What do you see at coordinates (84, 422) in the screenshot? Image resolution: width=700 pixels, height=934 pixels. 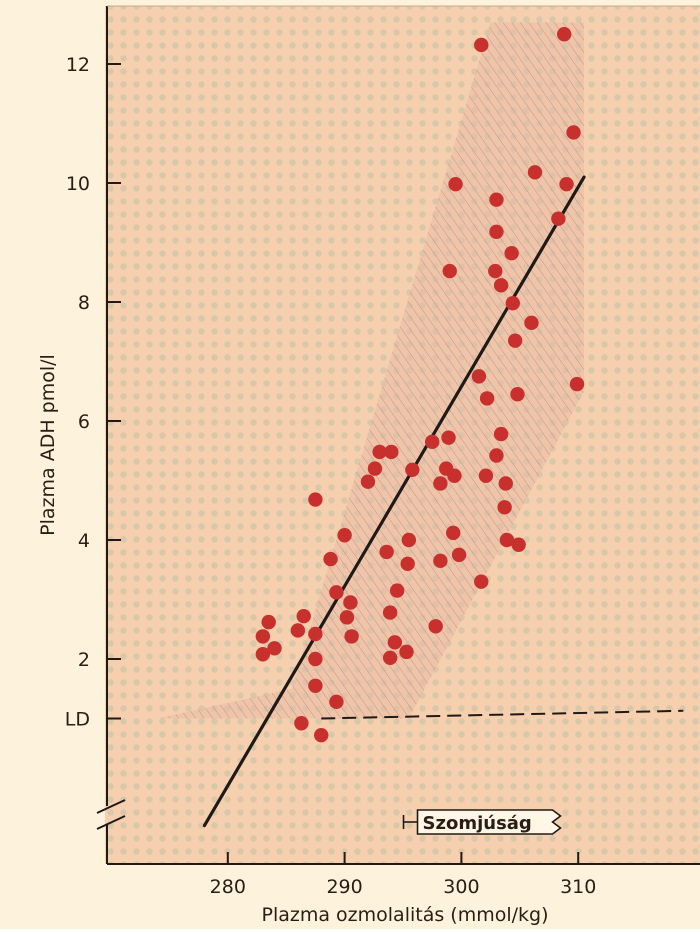 I see `y-tick-label: 6` at bounding box center [84, 422].